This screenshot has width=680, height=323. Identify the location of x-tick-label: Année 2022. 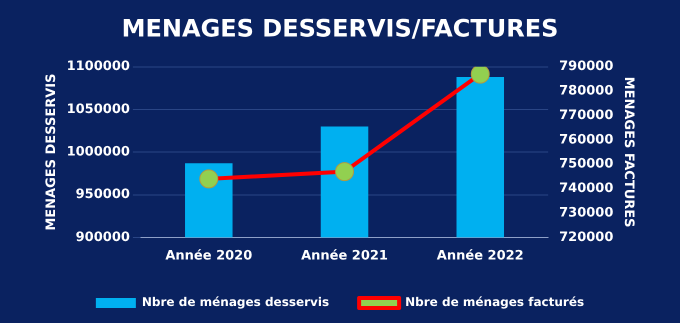
(480, 256).